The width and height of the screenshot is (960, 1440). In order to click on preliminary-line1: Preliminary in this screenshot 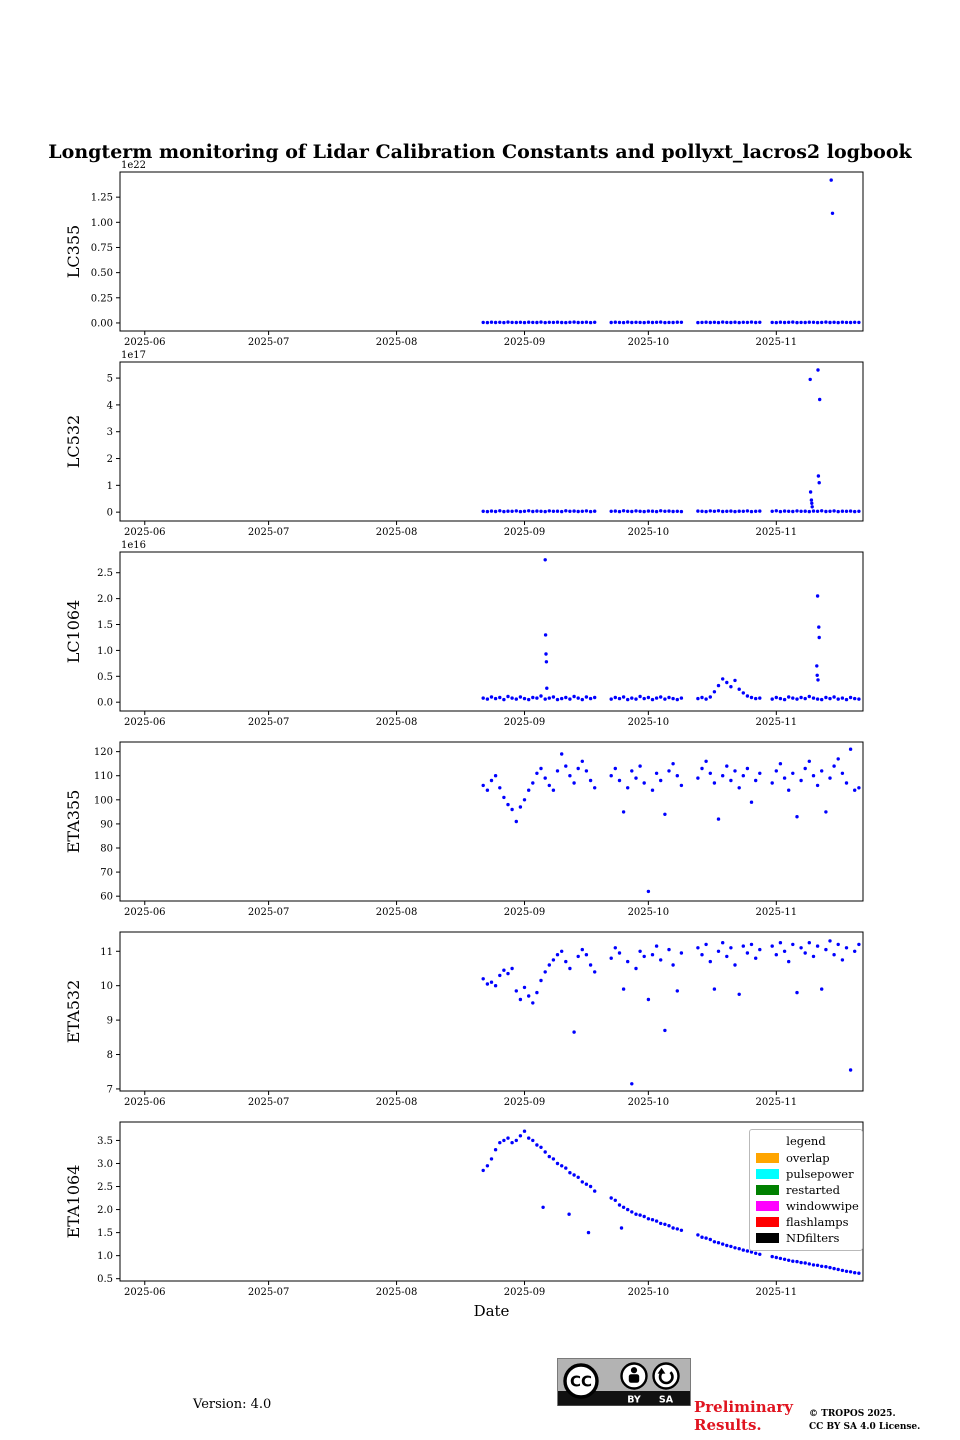, I will do `click(743, 1407)`.